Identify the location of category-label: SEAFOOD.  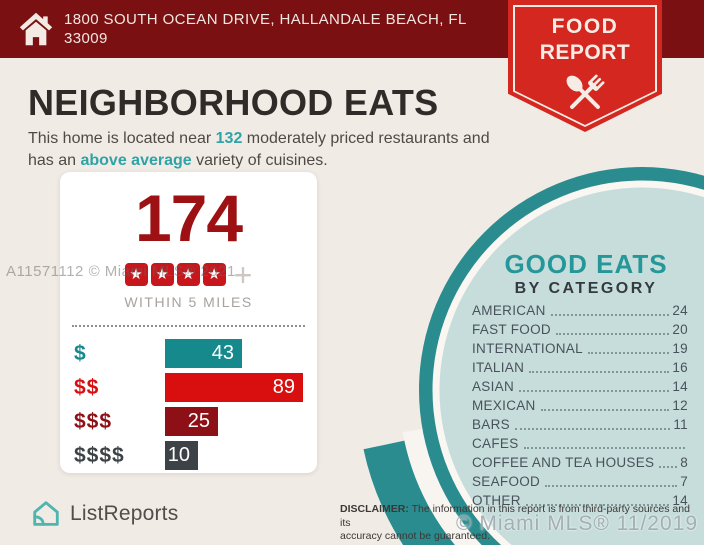
(506, 481).